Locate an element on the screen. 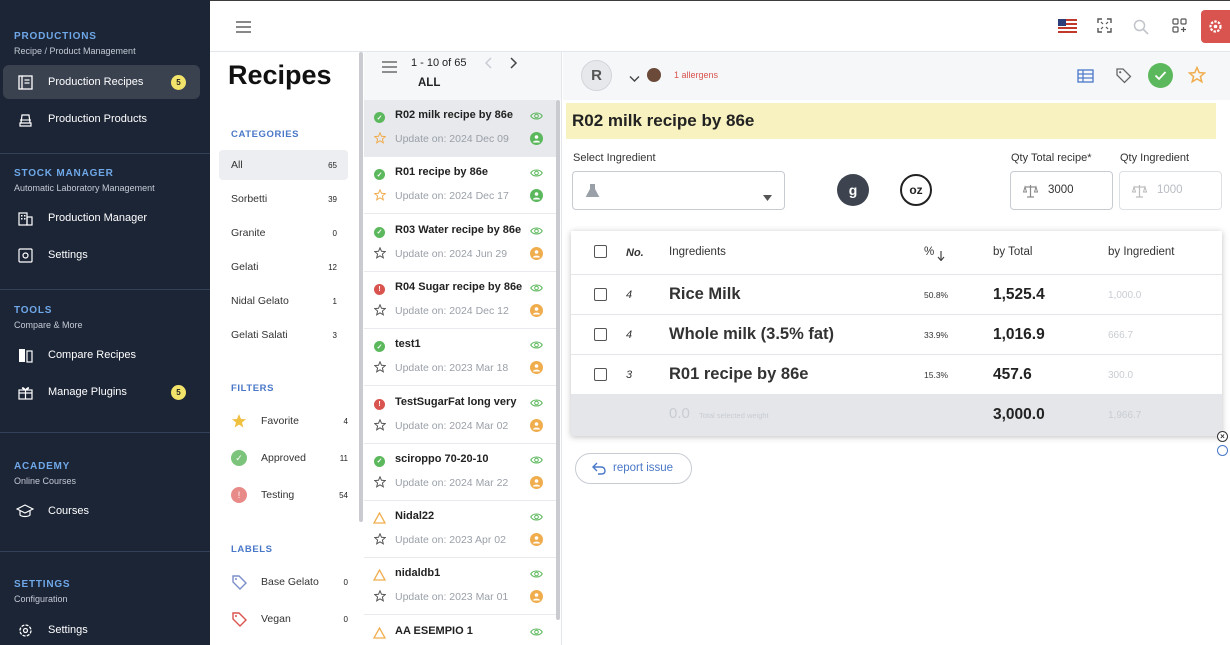 The width and height of the screenshot is (1230, 645). list-menu-icon is located at coordinates (389, 66).